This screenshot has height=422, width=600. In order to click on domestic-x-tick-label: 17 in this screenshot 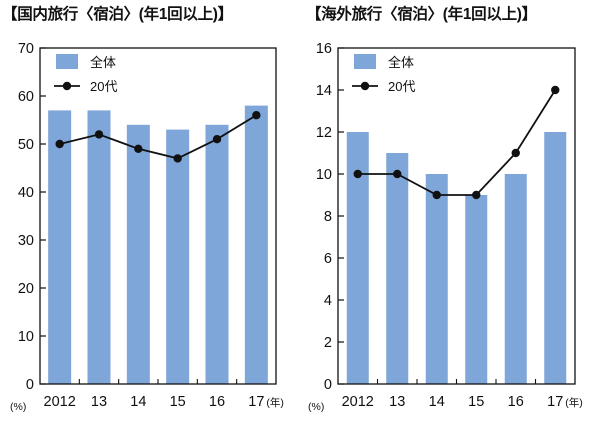, I will do `click(256, 402)`.